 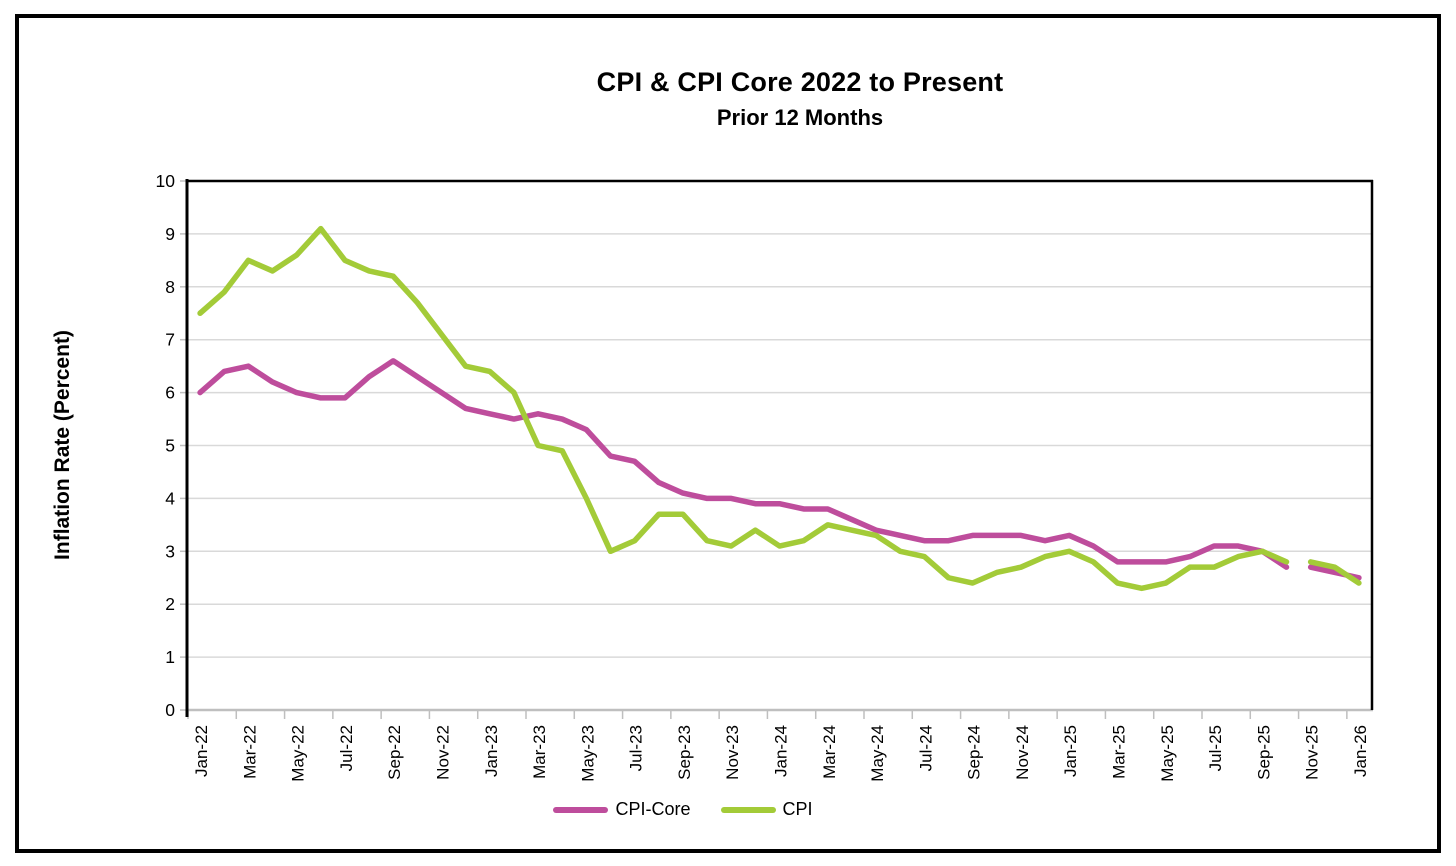 What do you see at coordinates (1167, 753) in the screenshot?
I see `x-tick-label: May-25` at bounding box center [1167, 753].